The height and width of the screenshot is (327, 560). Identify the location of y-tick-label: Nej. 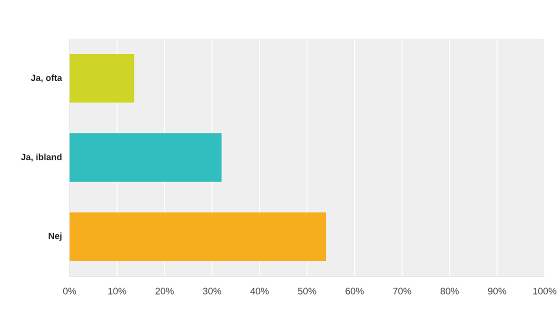
(55, 236).